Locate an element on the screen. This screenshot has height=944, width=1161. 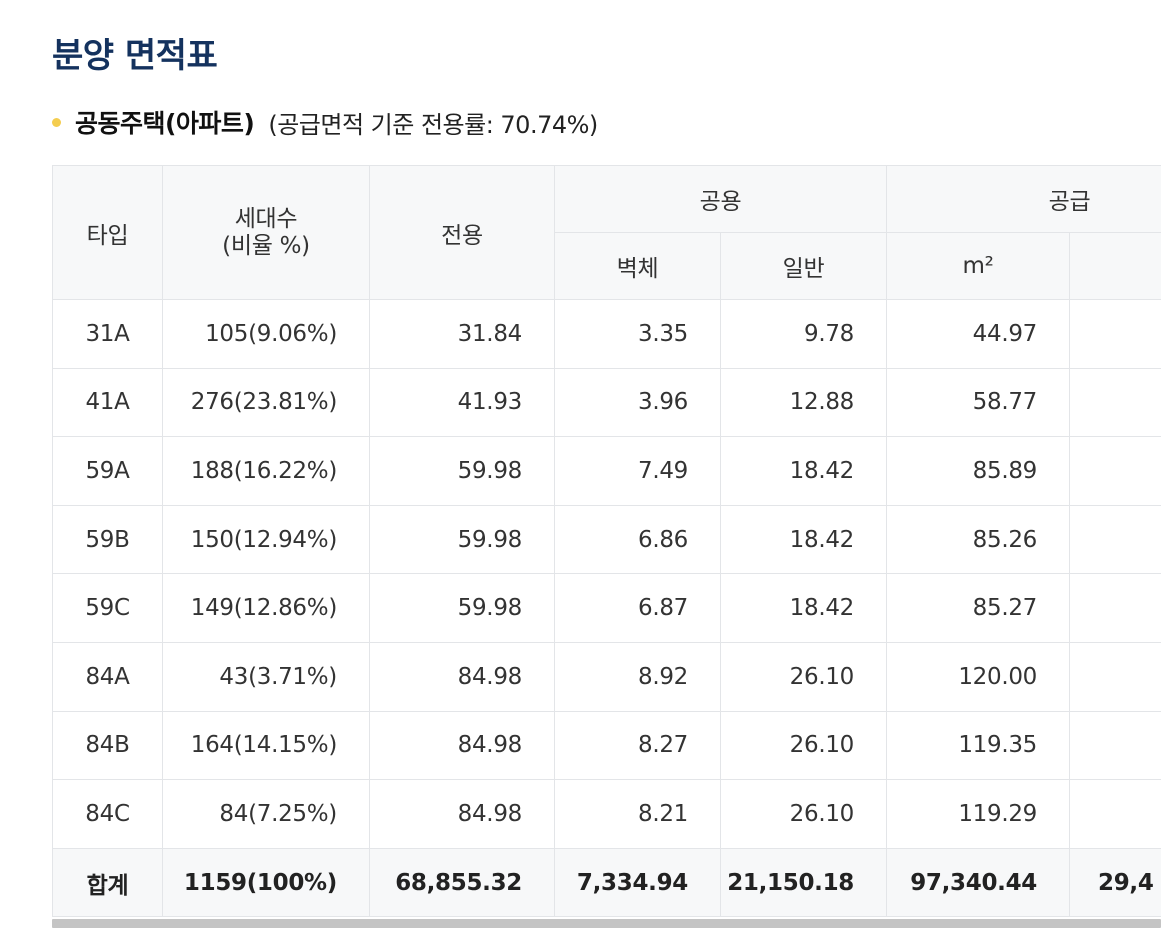
cell-supply-m2: 58.77 is located at coordinates (978, 402).